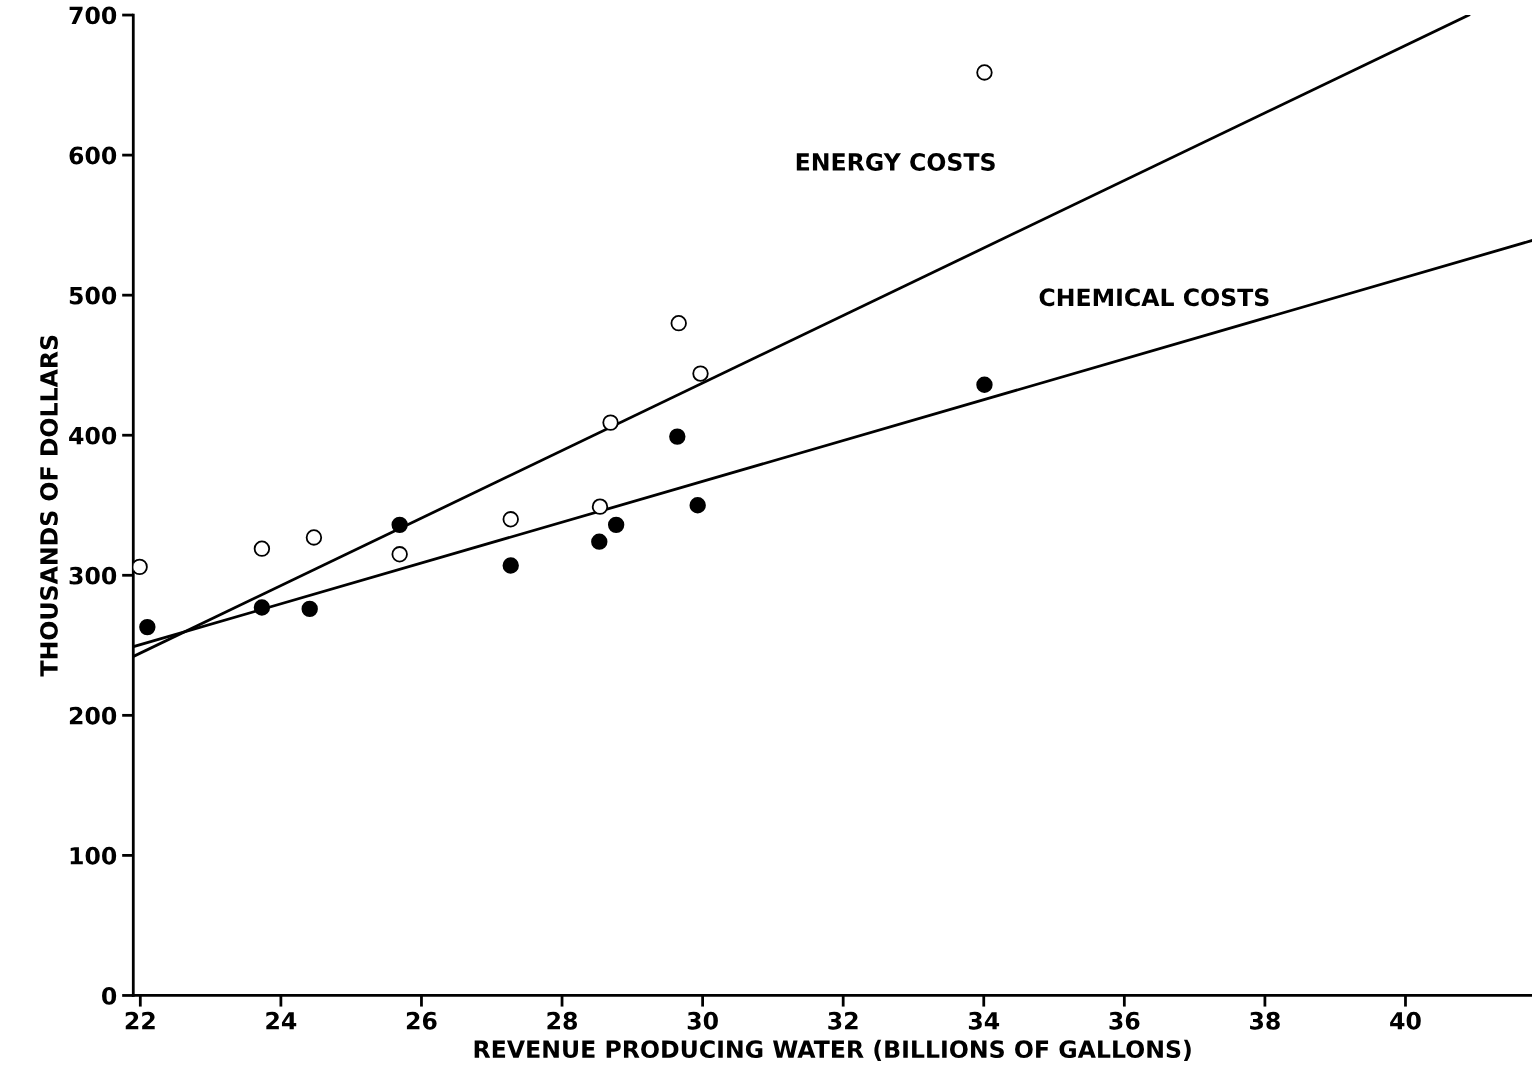 This screenshot has height=1075, width=1532. I want to click on annotation: CHEMICAL COSTS, so click(1154, 297).